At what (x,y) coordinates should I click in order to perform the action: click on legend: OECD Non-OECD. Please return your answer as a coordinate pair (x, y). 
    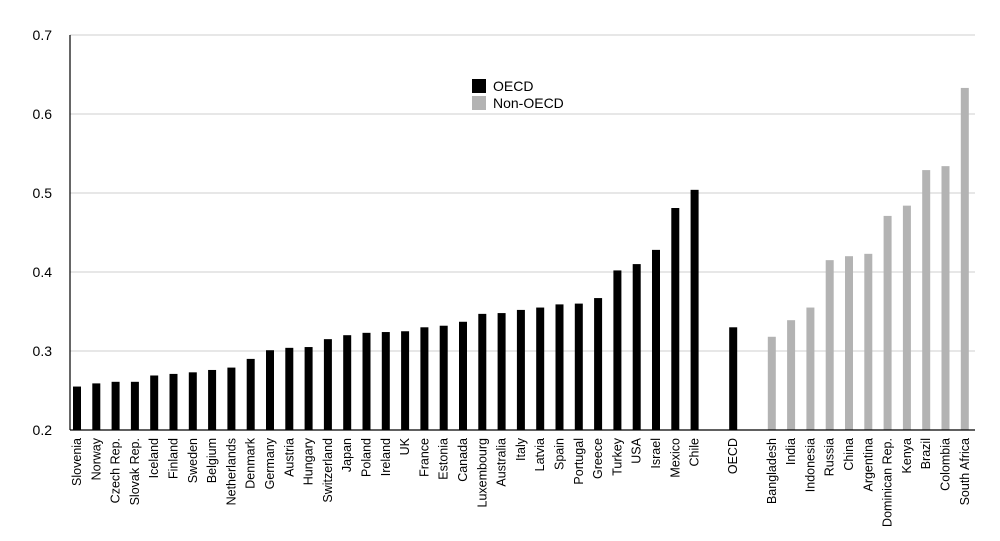
    Looking at the image, I should click on (518, 94).